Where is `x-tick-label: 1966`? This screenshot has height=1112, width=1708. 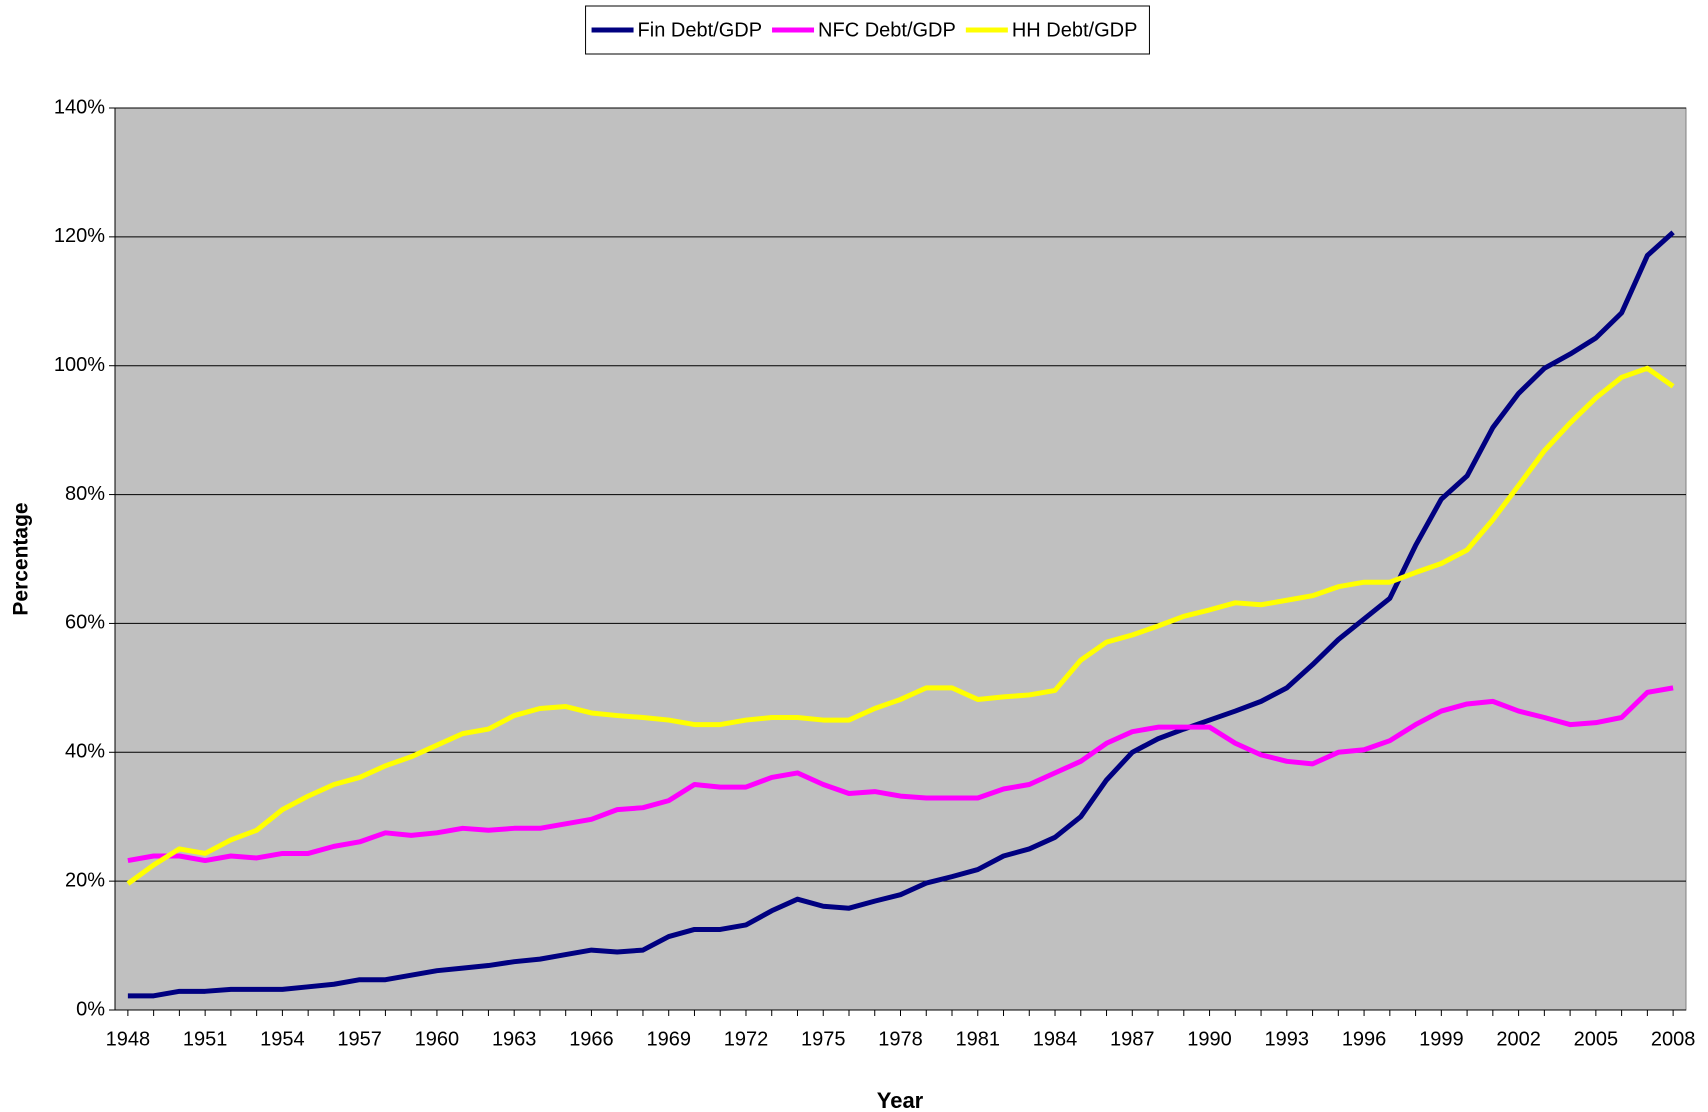 x-tick-label: 1966 is located at coordinates (591, 1039).